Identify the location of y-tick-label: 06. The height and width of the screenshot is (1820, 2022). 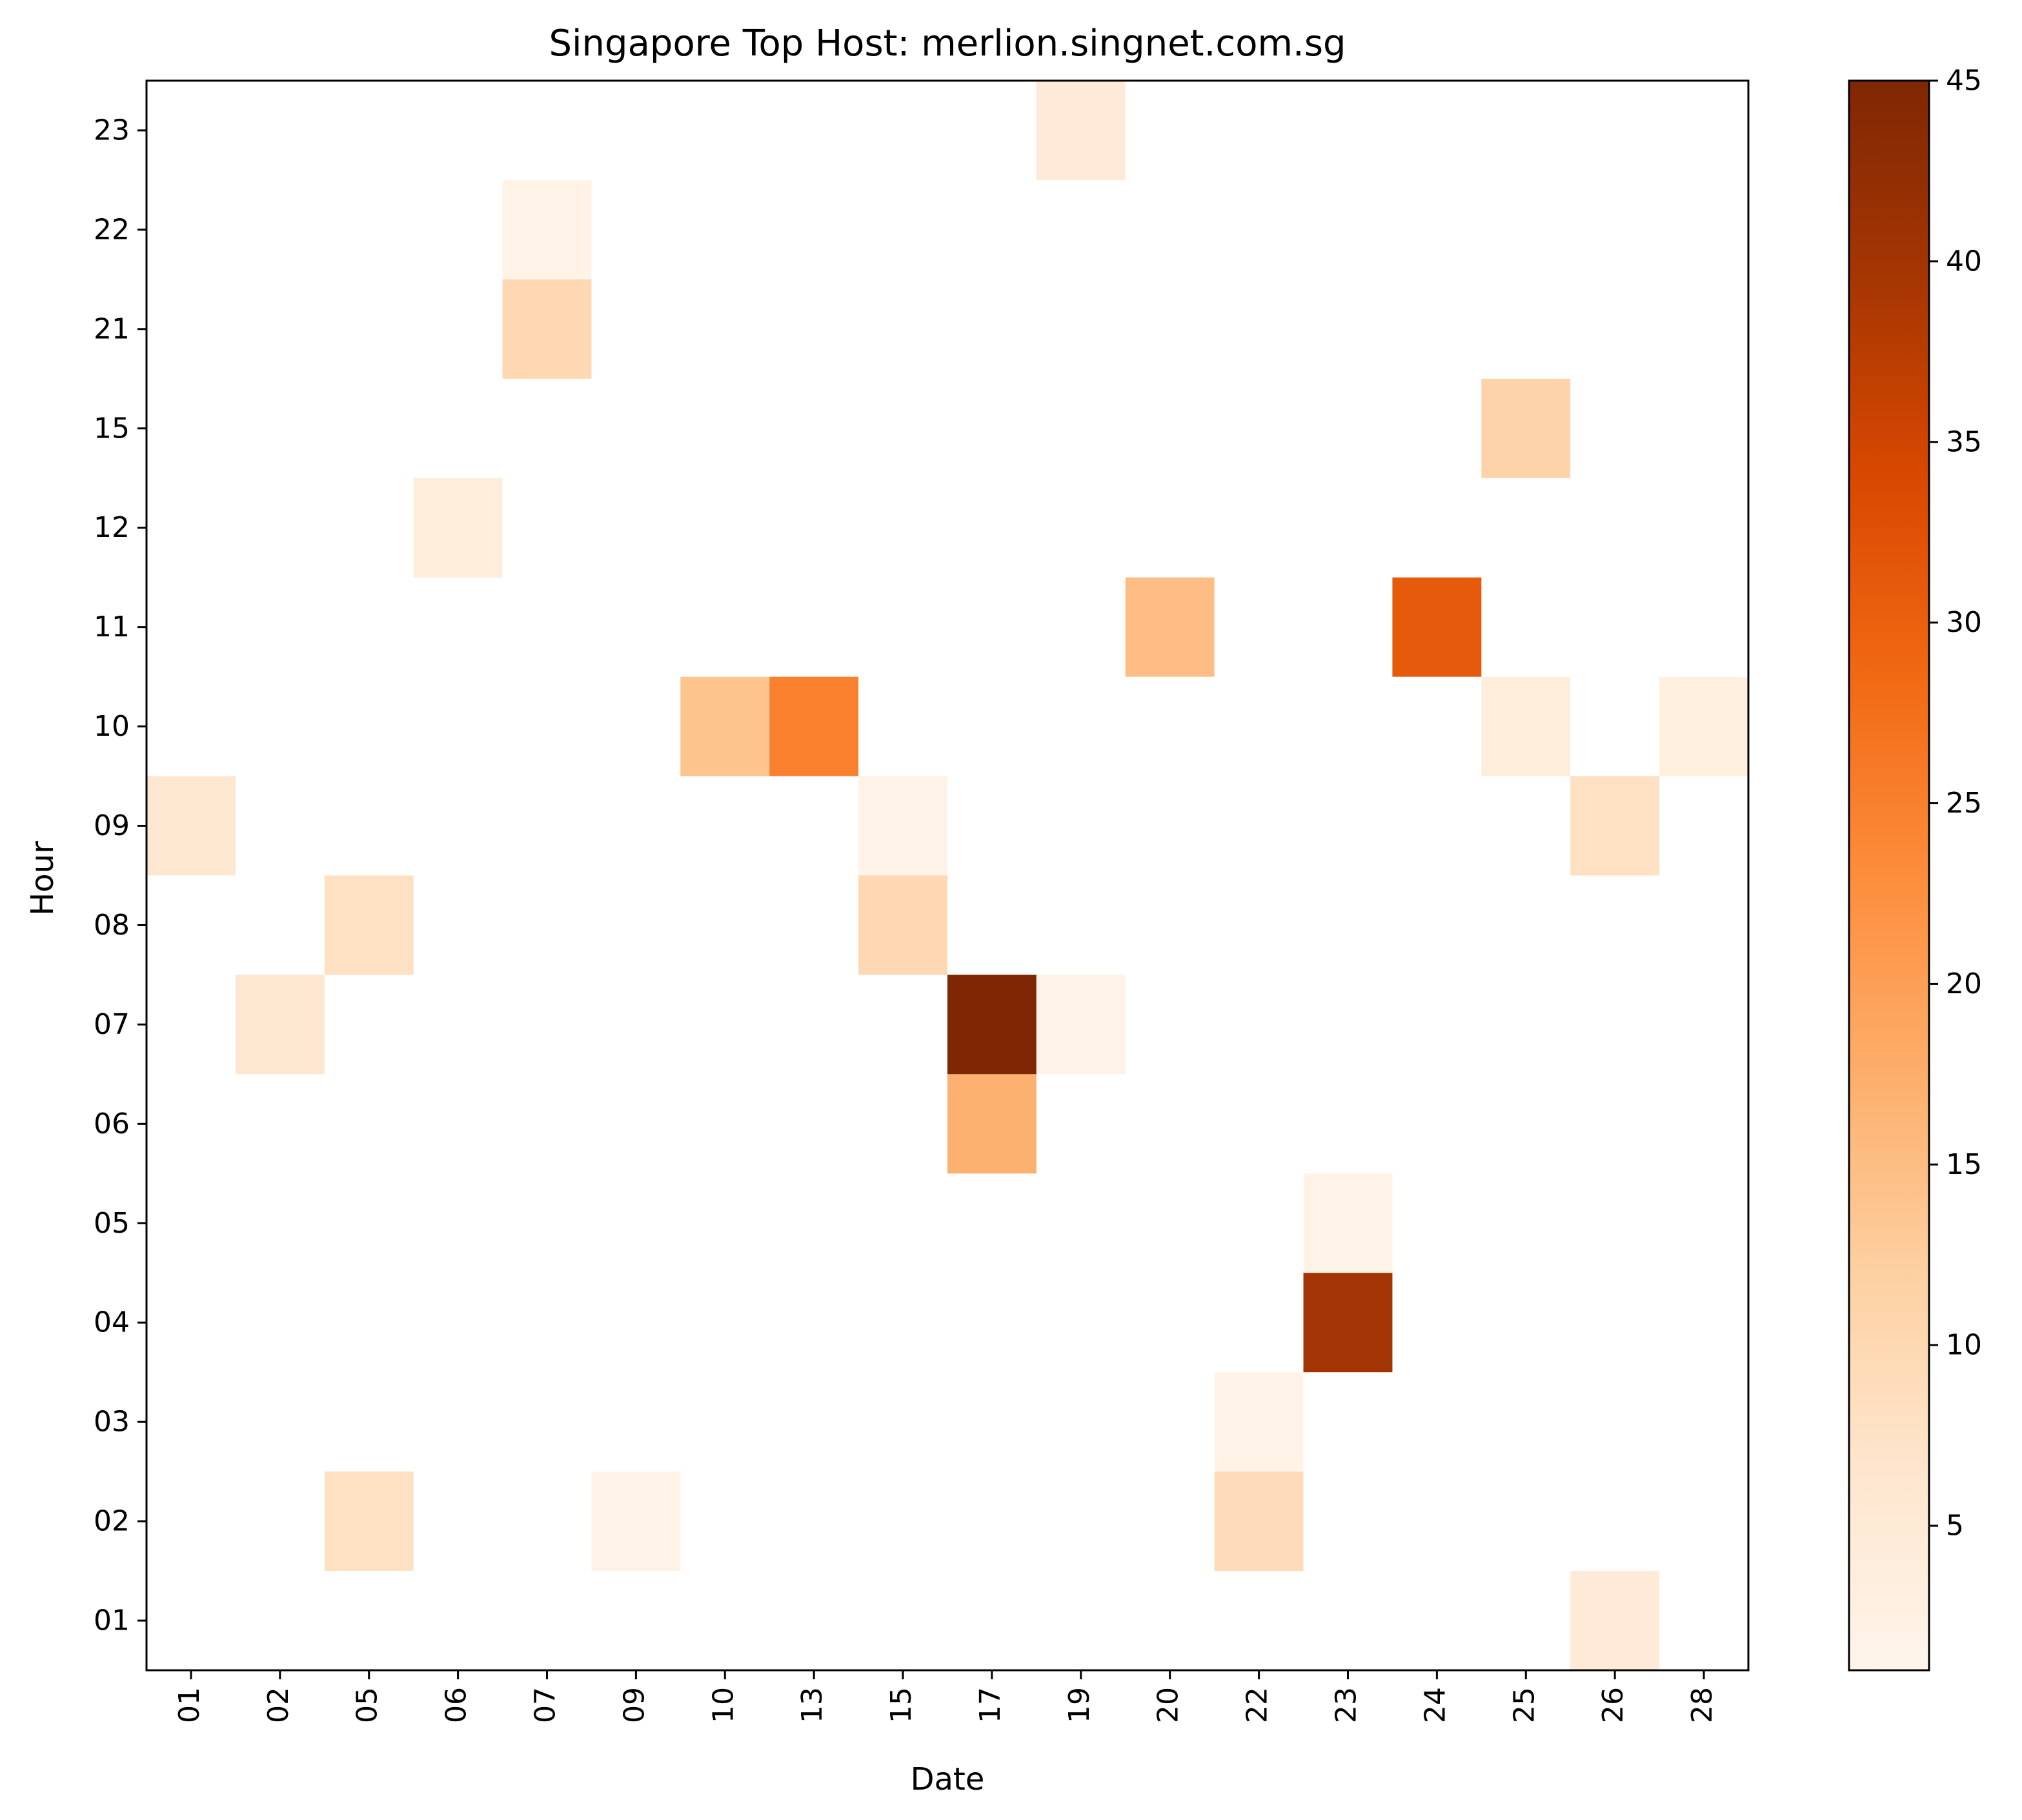
(112, 1124).